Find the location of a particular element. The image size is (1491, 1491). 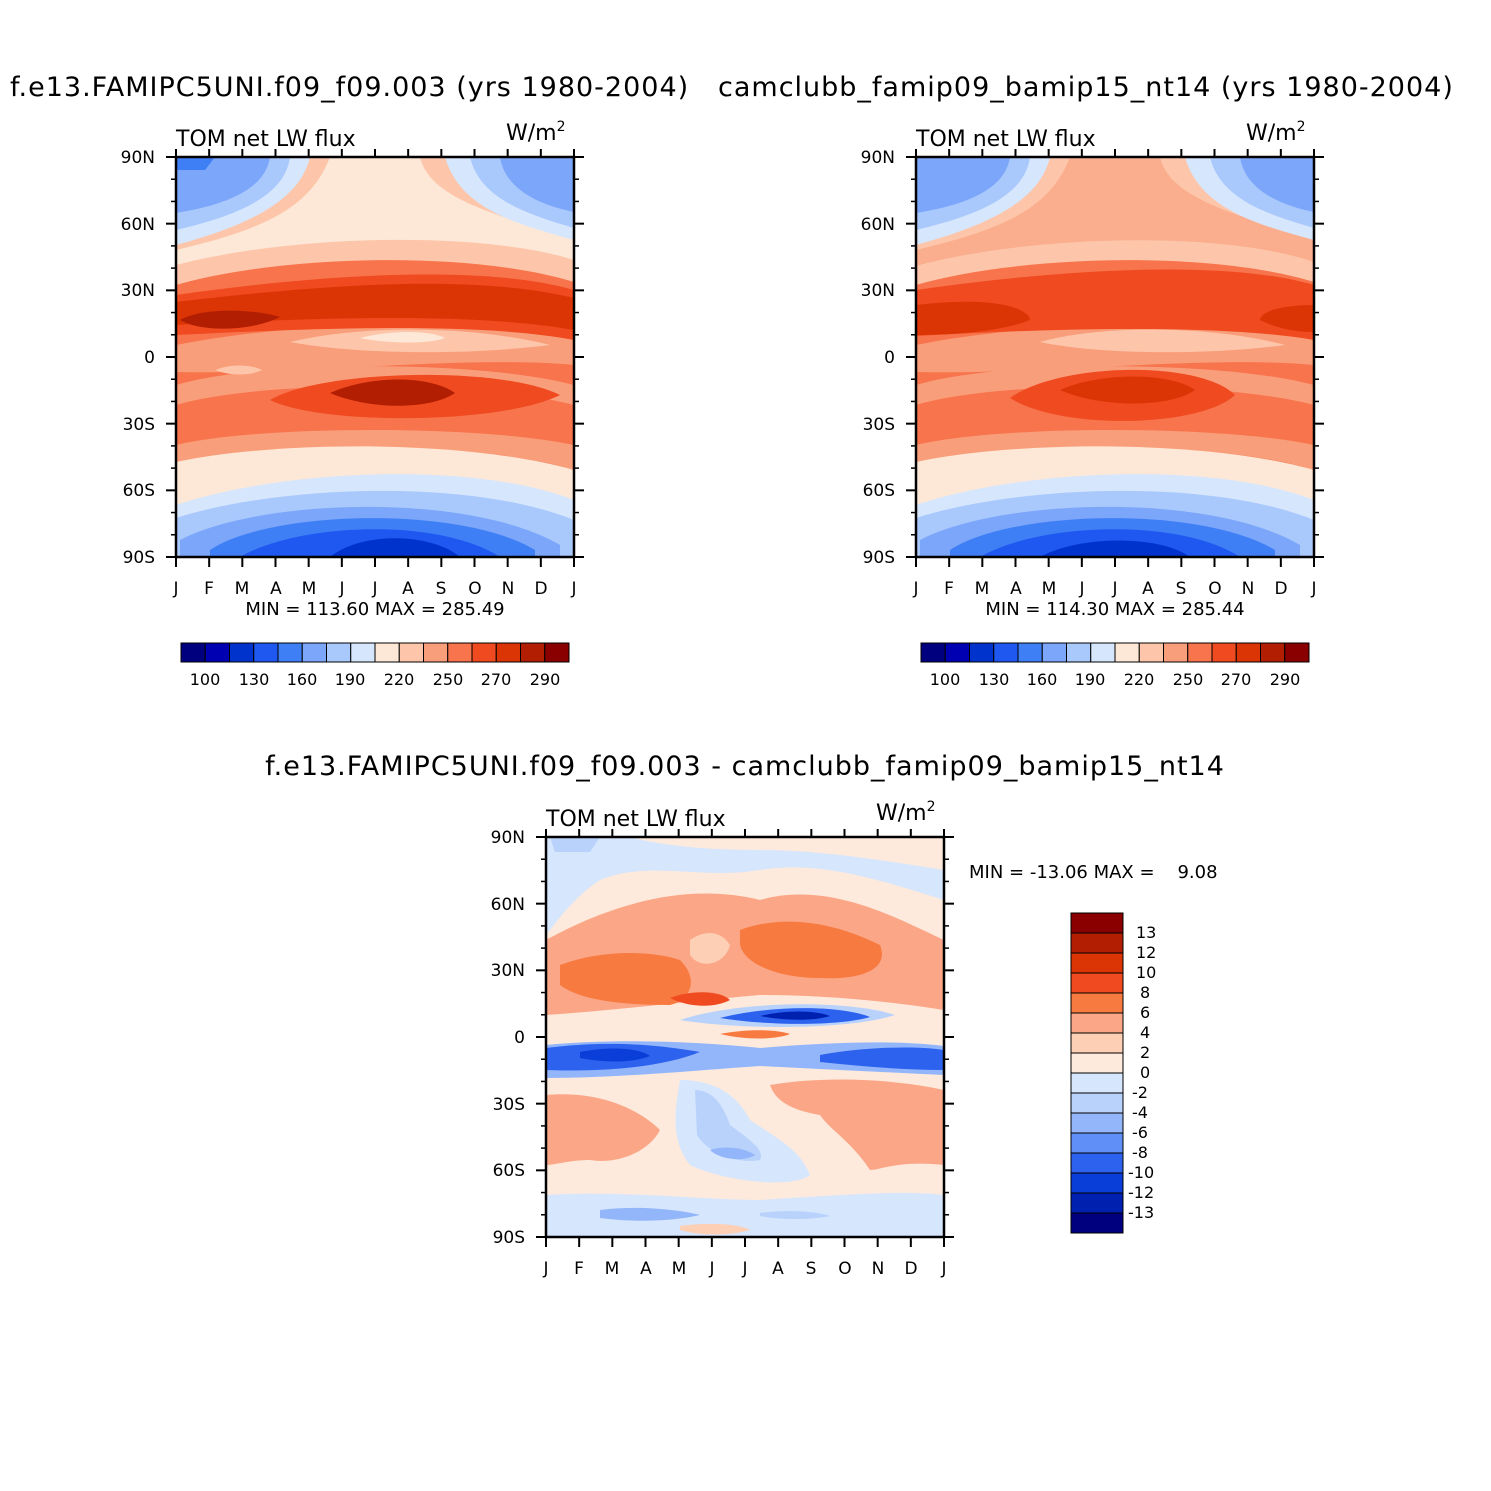

panel-3-min-max-stats: MIN = -13.06 MAX = 9.08 is located at coordinates (1093, 872).